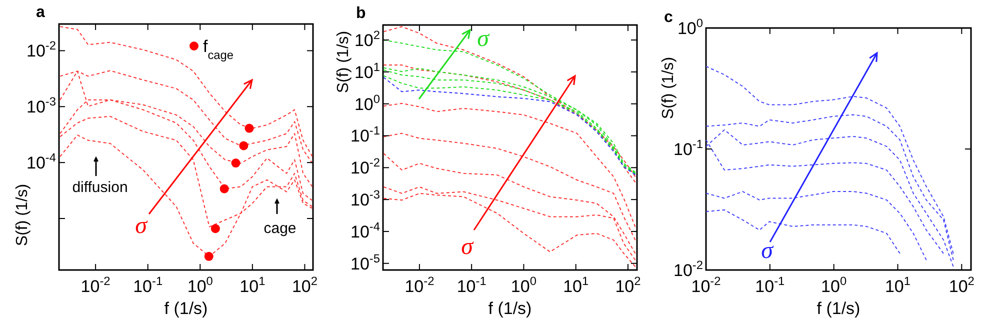  What do you see at coordinates (668, 17) in the screenshot?
I see `chart-title: c` at bounding box center [668, 17].